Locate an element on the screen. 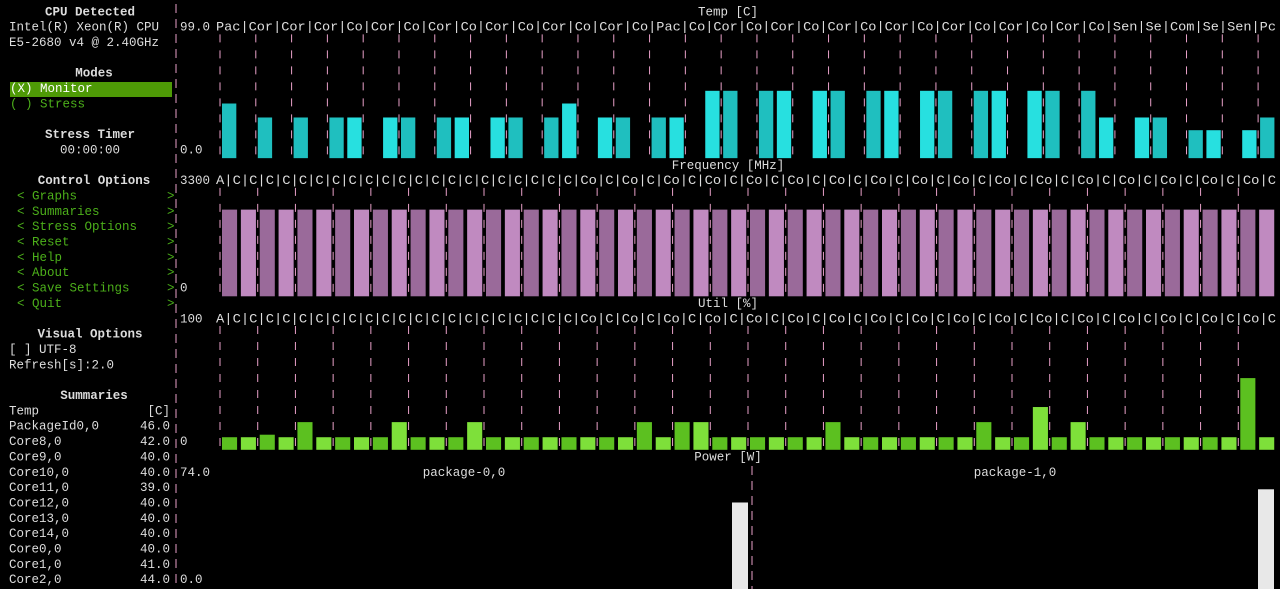 This screenshot has height=589, width=1280. mode-option: (X) Monitor is located at coordinates (51, 89).